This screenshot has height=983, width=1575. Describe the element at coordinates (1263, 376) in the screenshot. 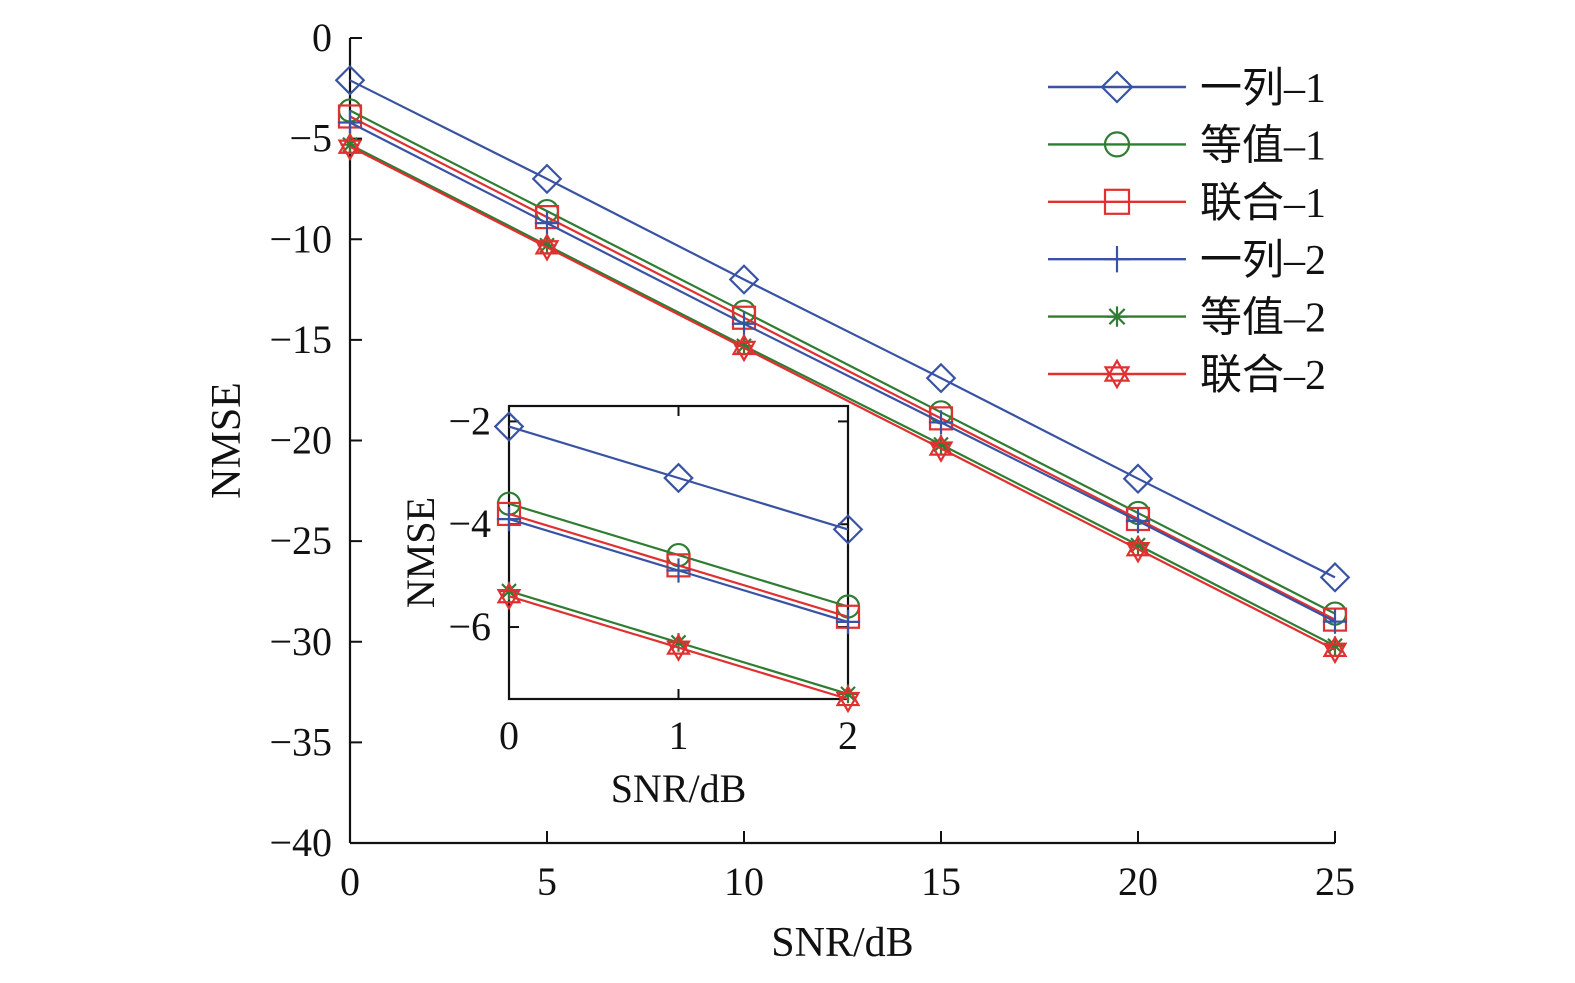

I see `legend-label: 联合–2` at that location.